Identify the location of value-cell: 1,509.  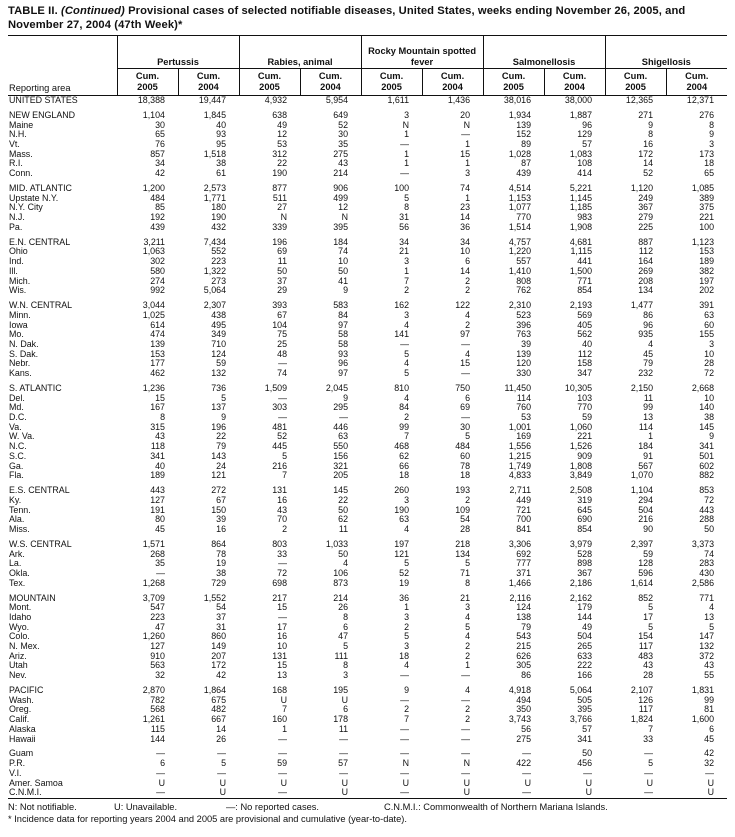
(276, 387).